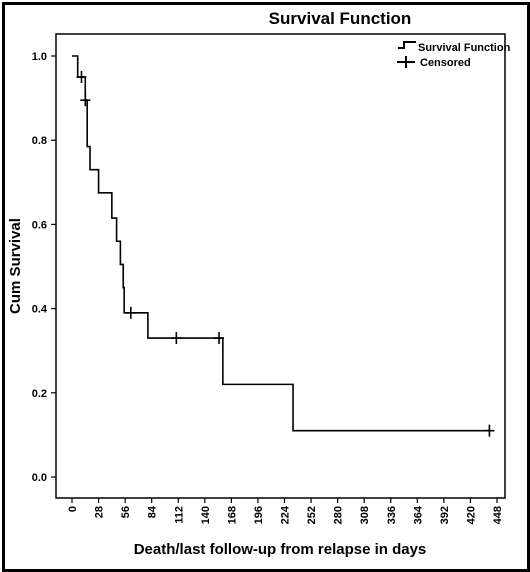  Describe the element at coordinates (100, 512) in the screenshot. I see `x-tick-label: 28` at that location.